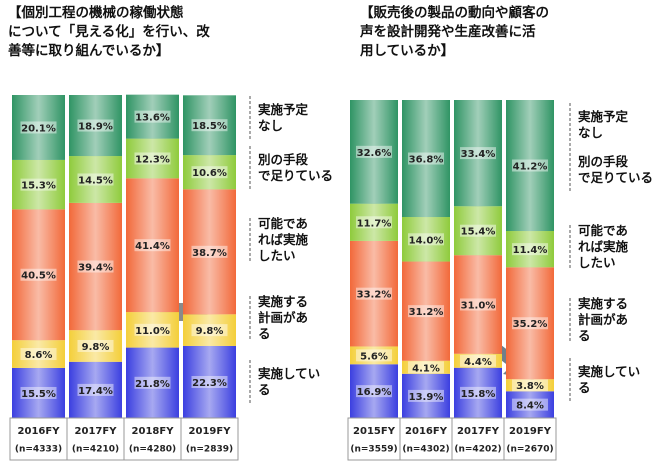 The height and width of the screenshot is (462, 661). I want to click on value-label: 3.8%, so click(530, 386).